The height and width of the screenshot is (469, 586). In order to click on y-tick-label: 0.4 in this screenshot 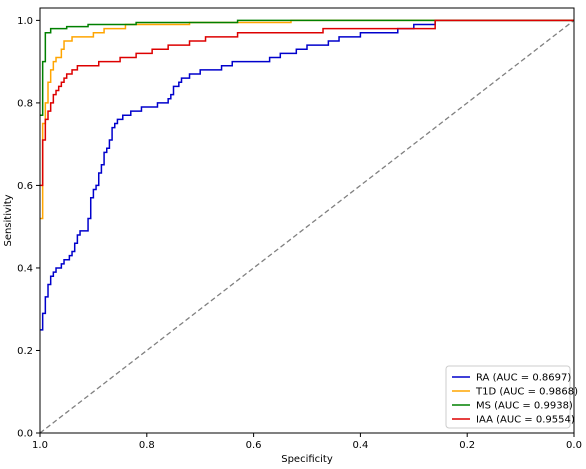, I will do `click(25, 268)`.